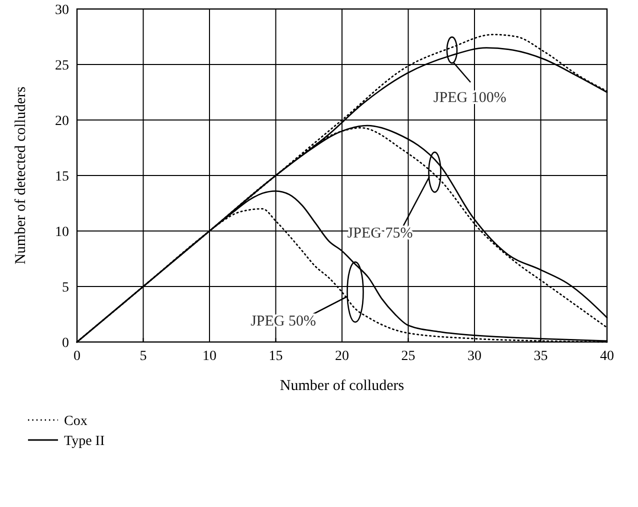 The height and width of the screenshot is (507, 638). Describe the element at coordinates (607, 356) in the screenshot. I see `x-tick-label: 40` at that location.